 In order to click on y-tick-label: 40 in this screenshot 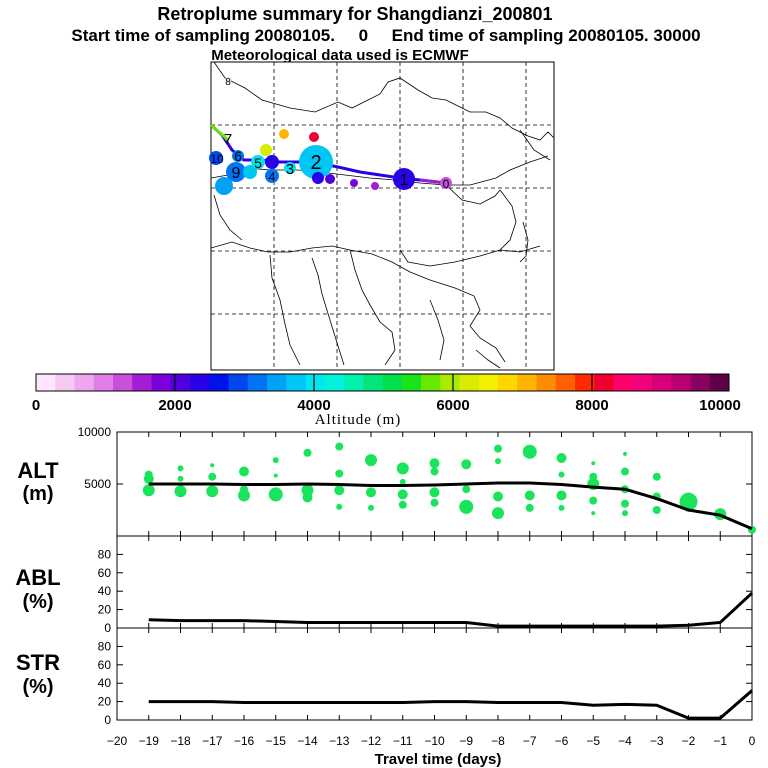, I will do `click(105, 683)`.